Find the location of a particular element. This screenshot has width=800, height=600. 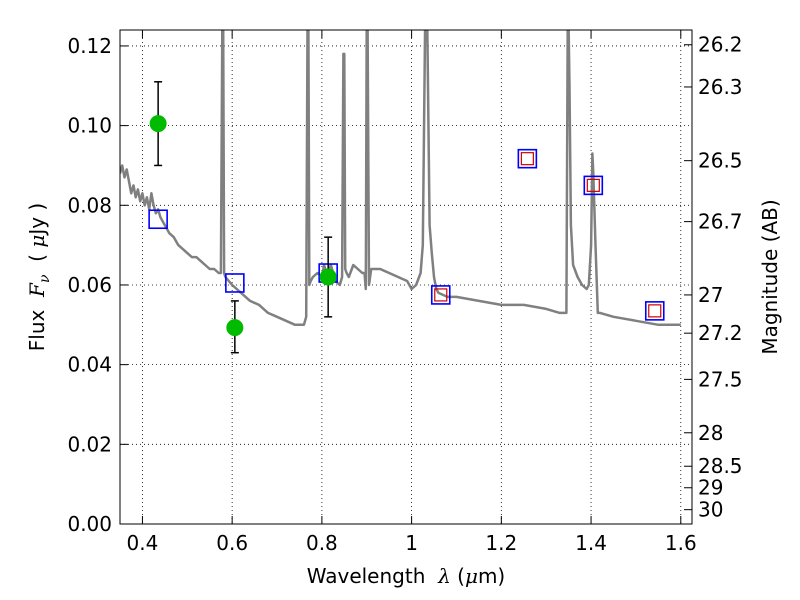

y-tick-label: 0.10 is located at coordinates (89, 126).